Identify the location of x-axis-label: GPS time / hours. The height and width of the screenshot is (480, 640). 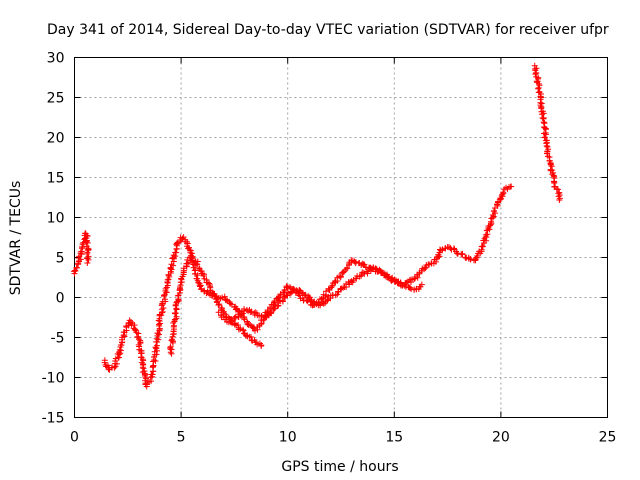
(339, 467).